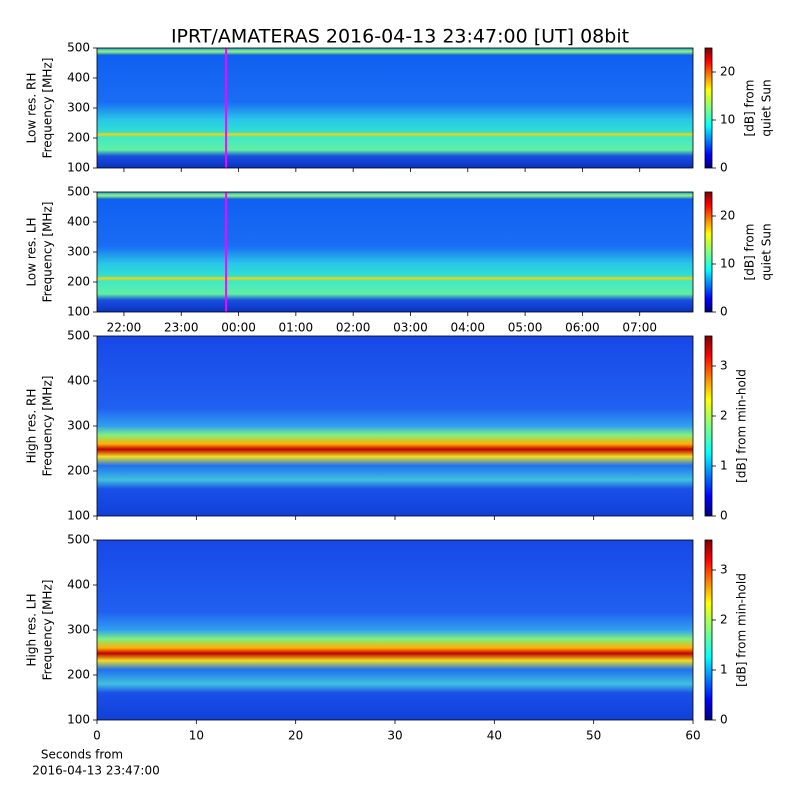 The height and width of the screenshot is (804, 800). I want to click on x-tick-label: 30, so click(394, 736).